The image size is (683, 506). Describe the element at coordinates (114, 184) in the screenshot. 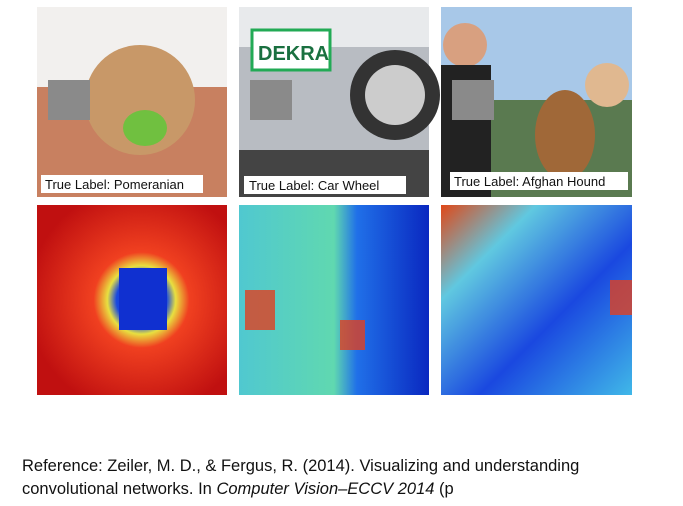

I see `panel-label: True Label: Pomeranian` at that location.